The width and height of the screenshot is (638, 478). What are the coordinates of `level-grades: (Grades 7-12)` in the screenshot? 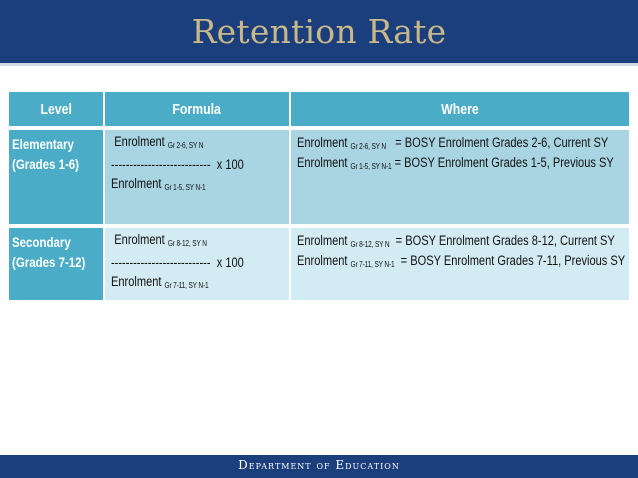 It's located at (49, 262).